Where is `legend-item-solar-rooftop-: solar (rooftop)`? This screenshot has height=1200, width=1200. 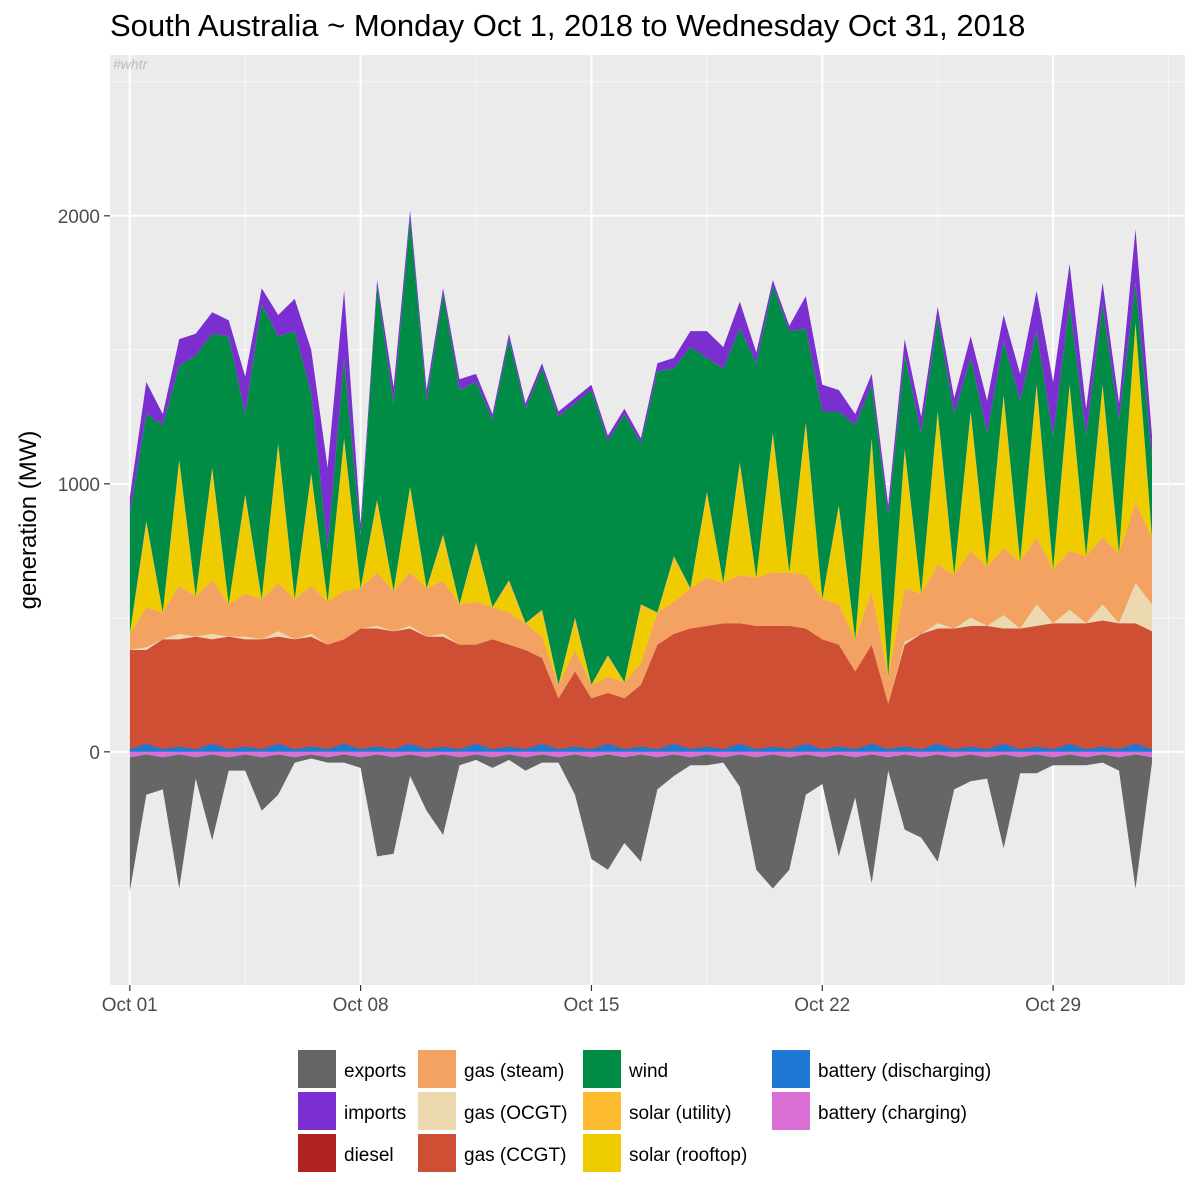
legend-item-solar-rooftop-: solar (rooftop) is located at coordinates (665, 1153).